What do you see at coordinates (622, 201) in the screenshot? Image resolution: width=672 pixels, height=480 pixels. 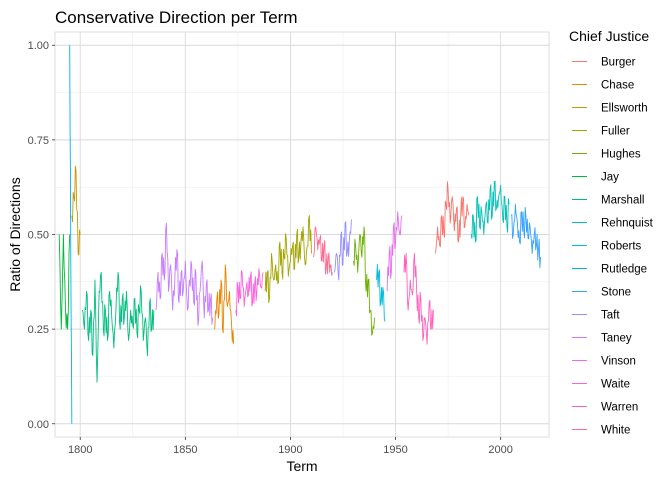 I see `legend-label-marshall: Marshall` at bounding box center [622, 201].